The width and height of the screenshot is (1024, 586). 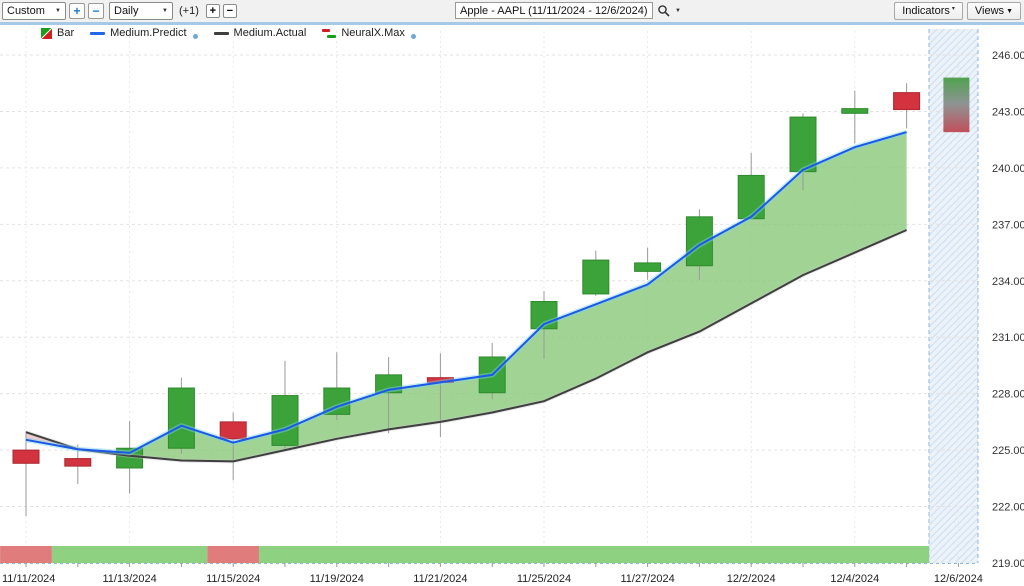 I want to click on actual-line-icon, so click(x=221, y=33).